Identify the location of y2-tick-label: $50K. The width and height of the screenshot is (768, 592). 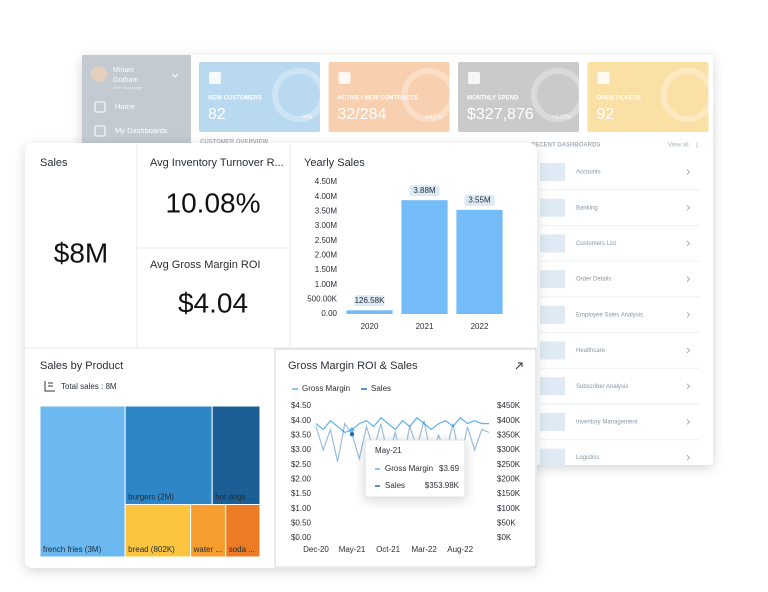
(506, 522).